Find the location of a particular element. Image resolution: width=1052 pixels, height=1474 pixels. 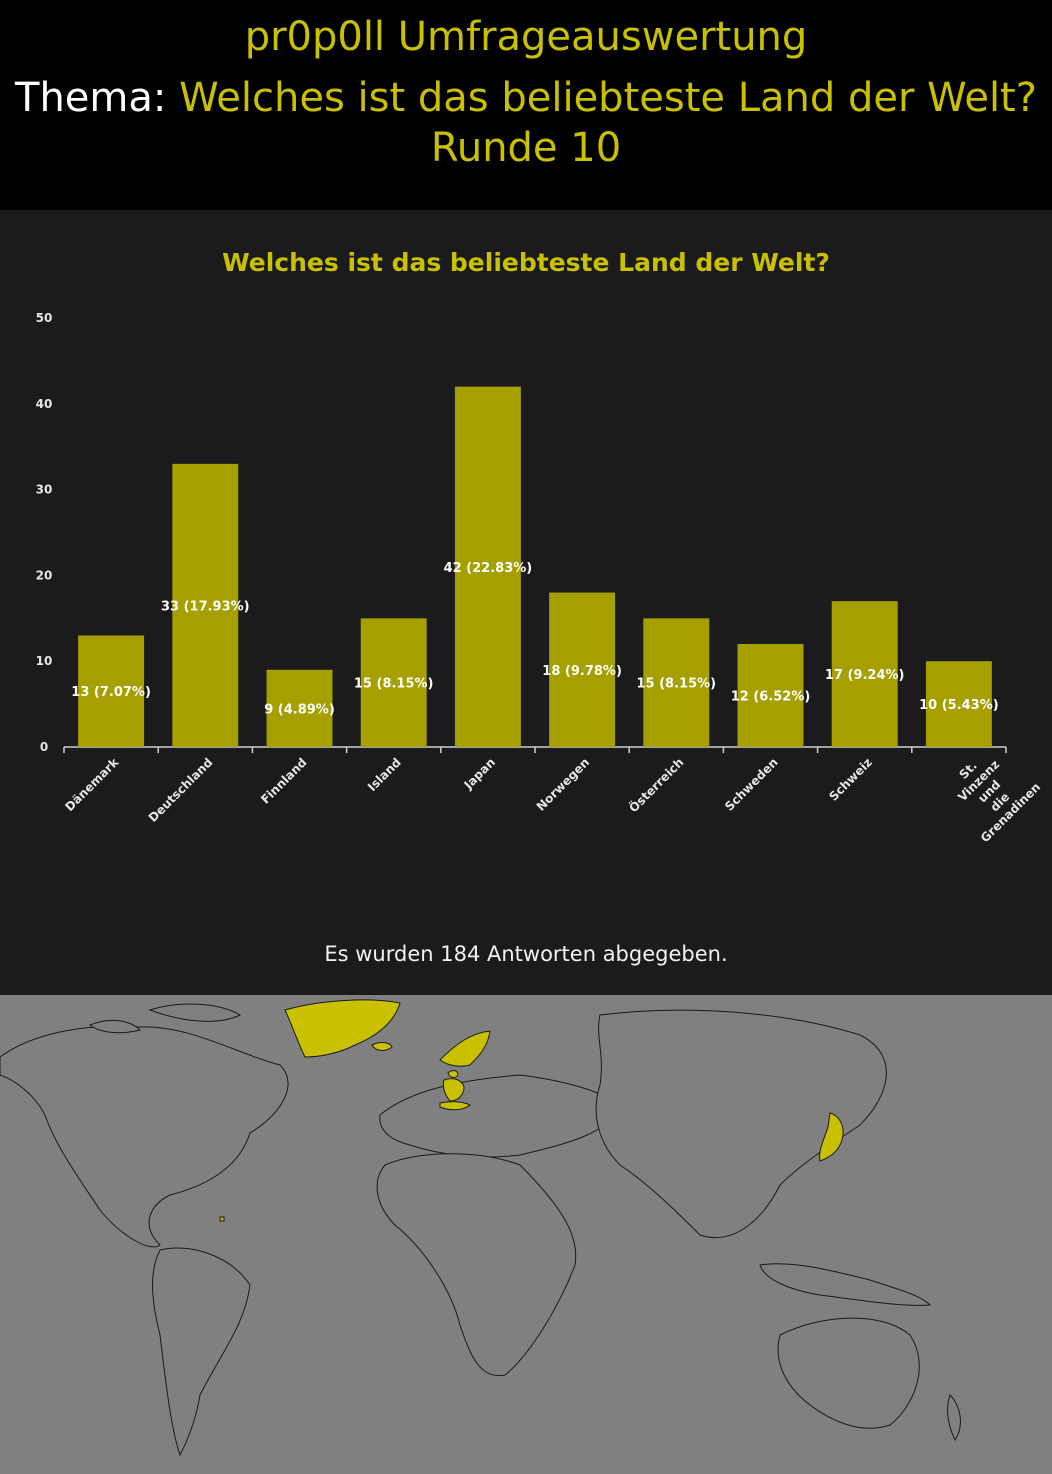

map-st-vincent is located at coordinates (222, 1219).